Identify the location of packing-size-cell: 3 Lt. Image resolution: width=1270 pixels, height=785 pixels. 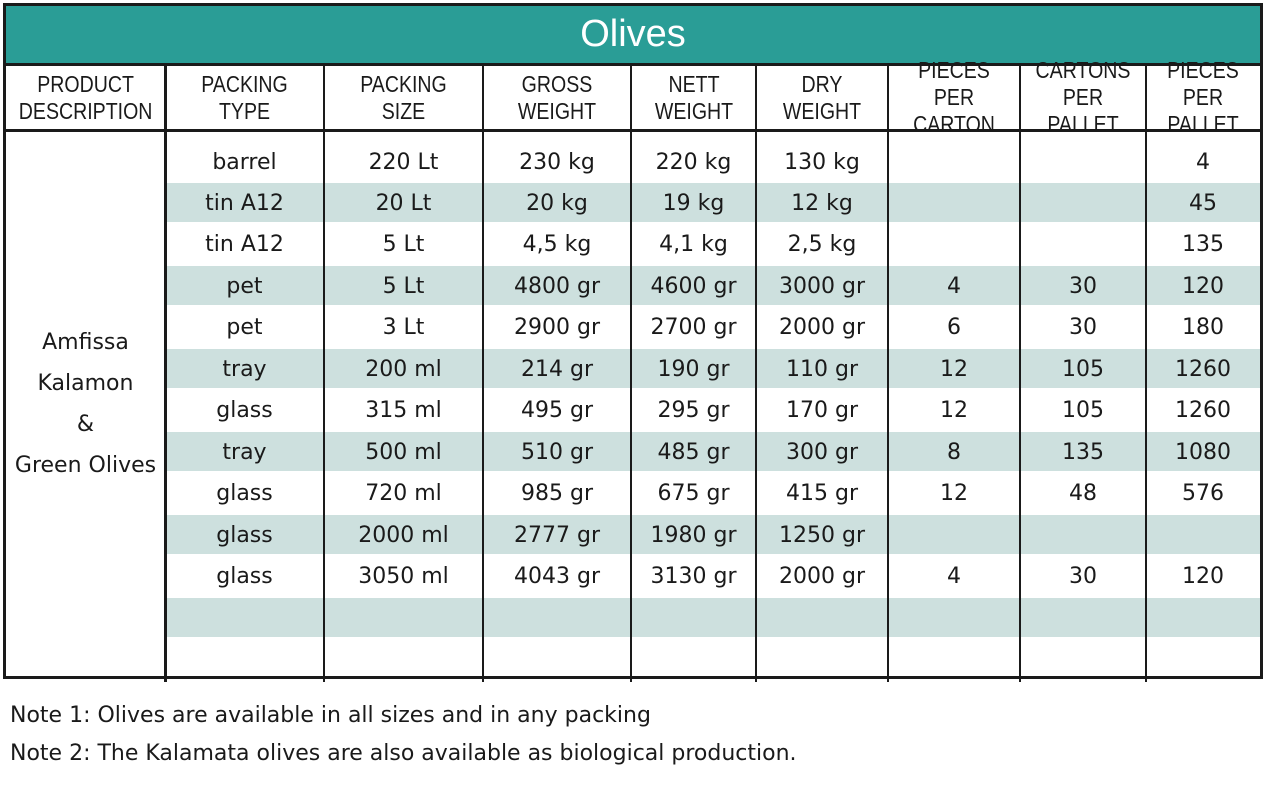
(403, 327).